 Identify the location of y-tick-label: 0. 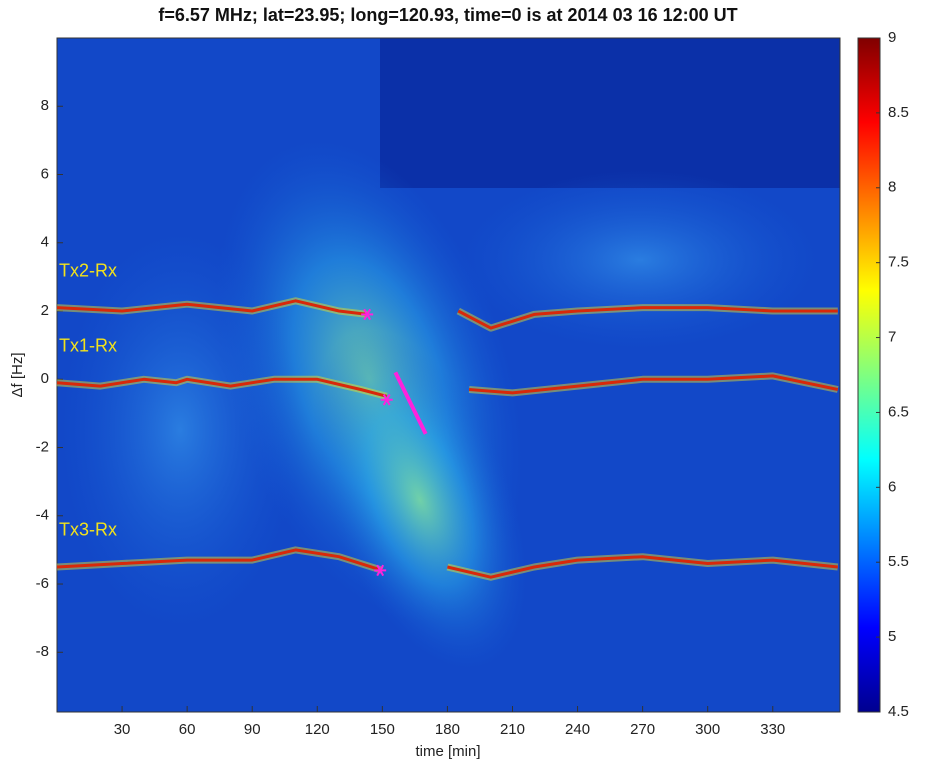
(45, 378).